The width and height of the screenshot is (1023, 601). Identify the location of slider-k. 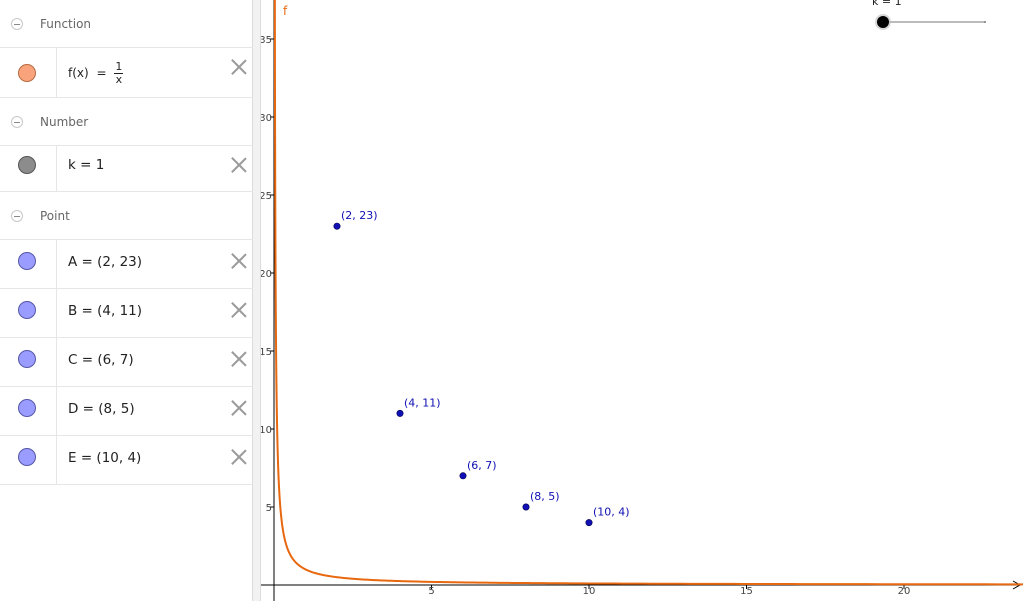
(930, 22).